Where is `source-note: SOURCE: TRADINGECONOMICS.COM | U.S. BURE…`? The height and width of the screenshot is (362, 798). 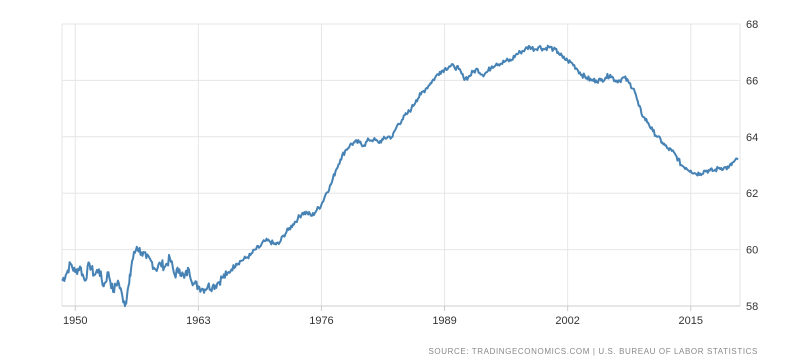
source-note: SOURCE: TRADINGECONOMICS.COM | U.S. BURE… is located at coordinates (593, 351).